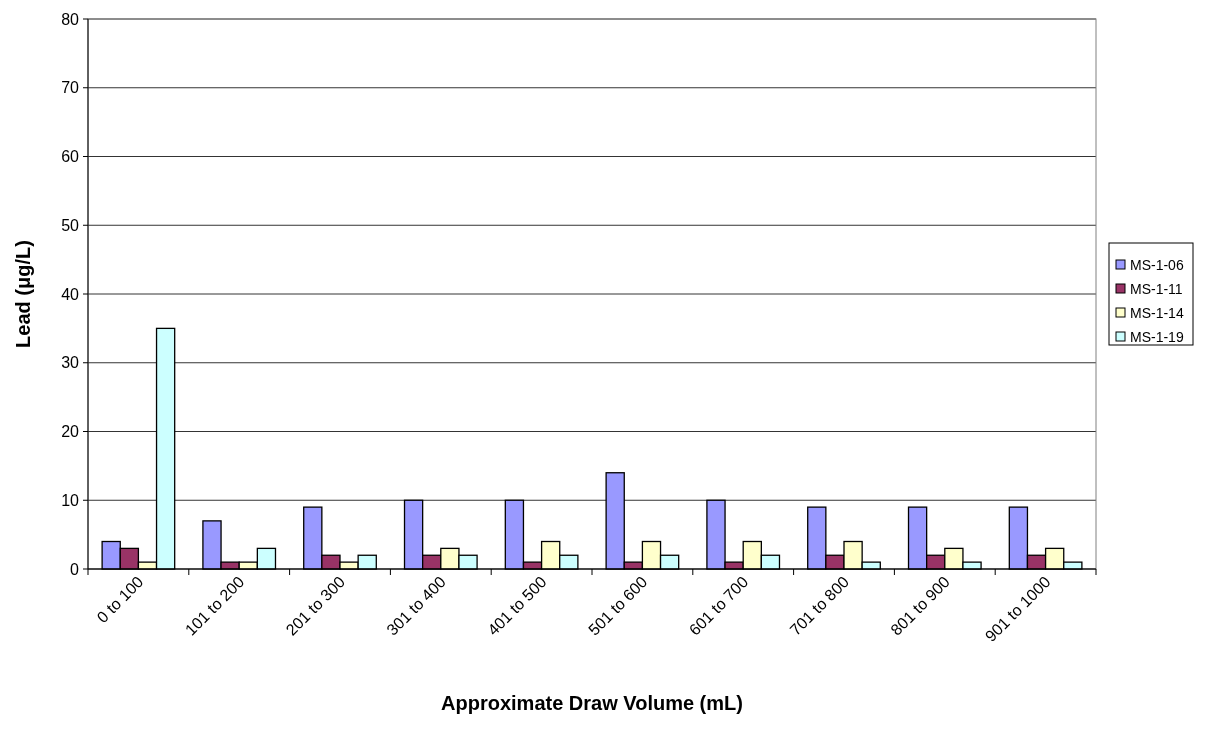  What do you see at coordinates (819, 606) in the screenshot?
I see `x-tick-label: 701 to 800` at bounding box center [819, 606].